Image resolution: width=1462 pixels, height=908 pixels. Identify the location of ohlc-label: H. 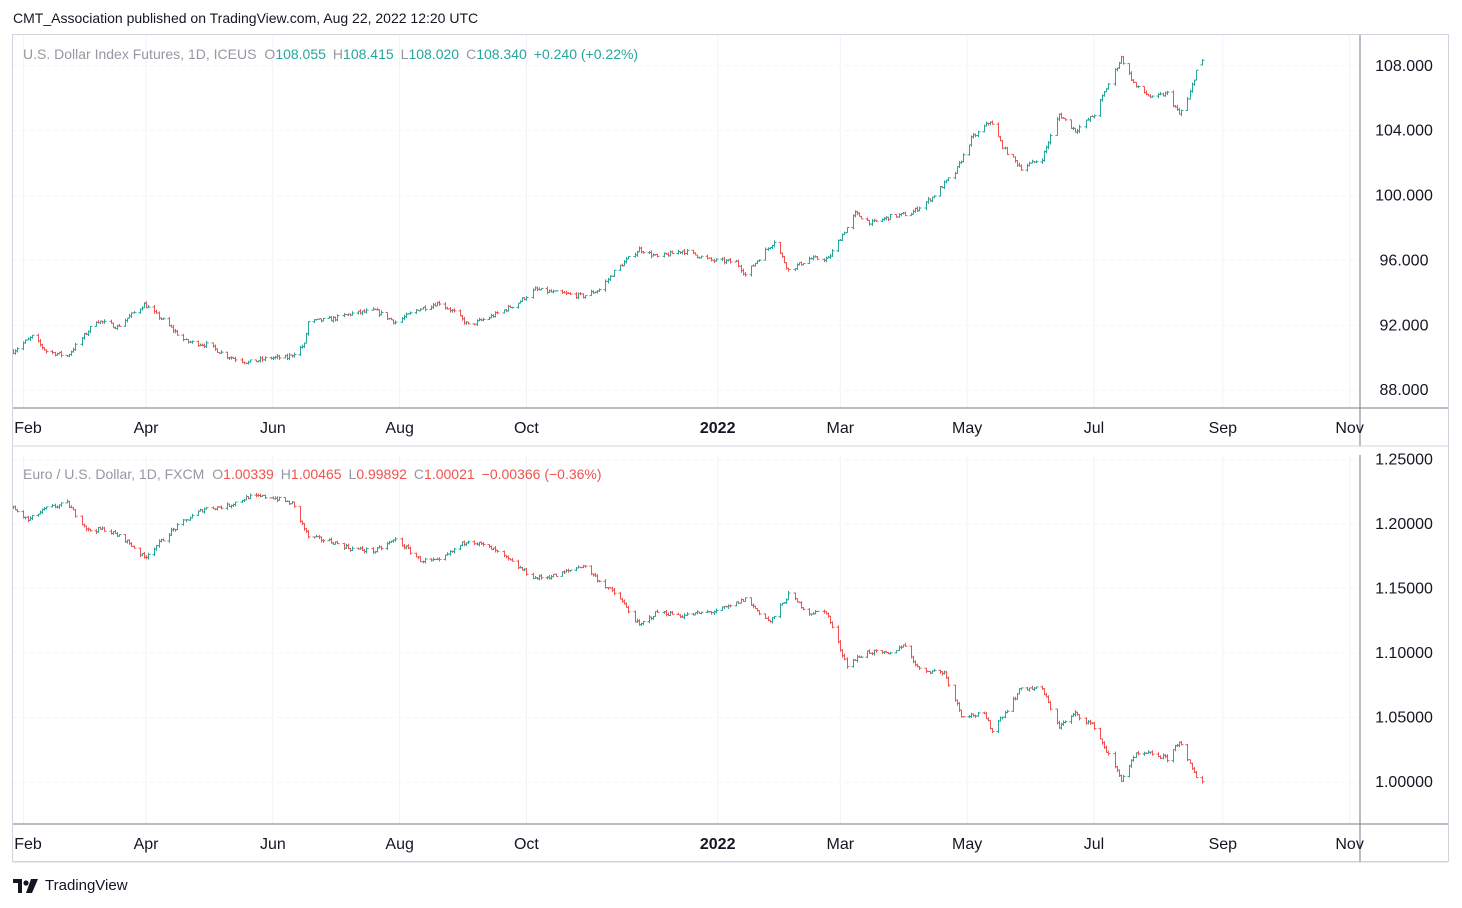
(286, 474).